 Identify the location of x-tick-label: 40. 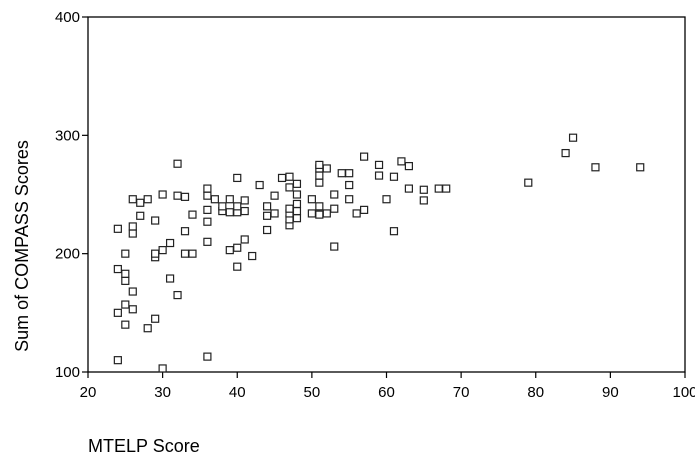
(237, 392).